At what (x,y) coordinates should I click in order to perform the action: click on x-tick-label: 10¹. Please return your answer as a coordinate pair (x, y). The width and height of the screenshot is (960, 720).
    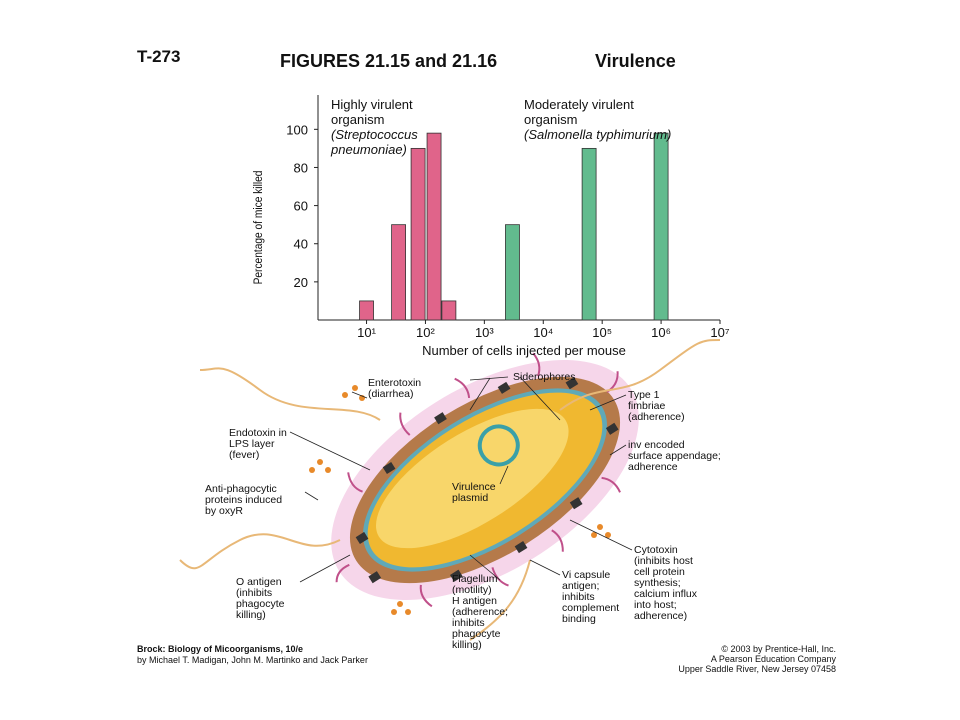
    Looking at the image, I should click on (366, 332).